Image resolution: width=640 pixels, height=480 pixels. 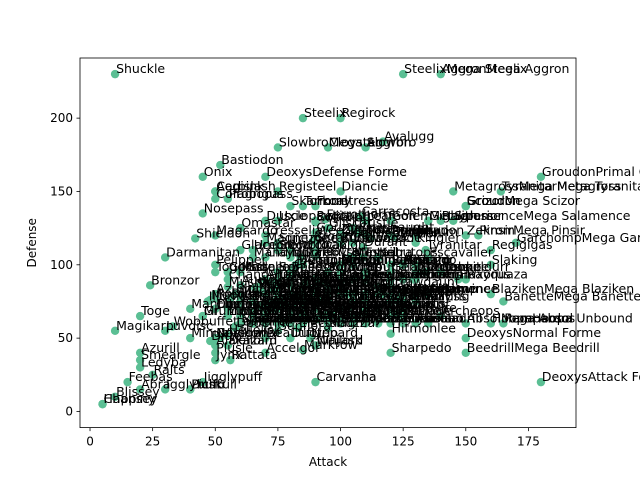 I want to click on point-label: Reshiram, so click(x=421, y=259).